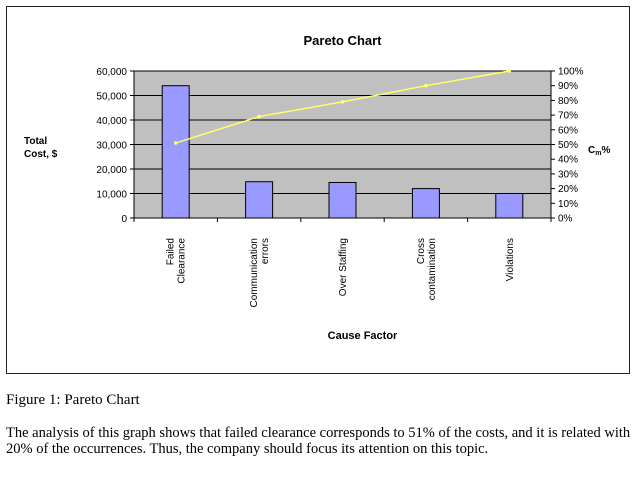 Image resolution: width=638 pixels, height=478 pixels. What do you see at coordinates (427, 269) in the screenshot?
I see `x-category-label: Crosscontamination` at bounding box center [427, 269].